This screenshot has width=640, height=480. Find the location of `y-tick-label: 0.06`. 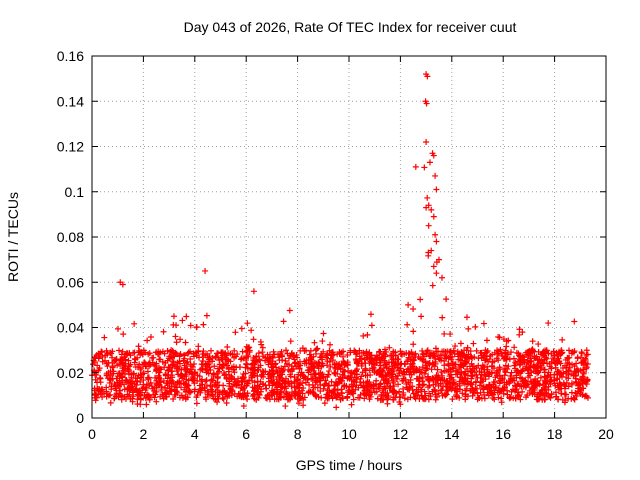

y-tick-label: 0.06 is located at coordinates (70, 282).